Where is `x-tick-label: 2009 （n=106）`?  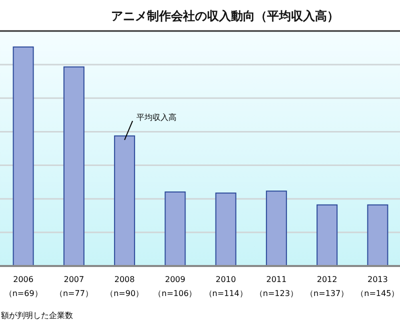
x-tick-label: 2009 （n=106） is located at coordinates (175, 286).